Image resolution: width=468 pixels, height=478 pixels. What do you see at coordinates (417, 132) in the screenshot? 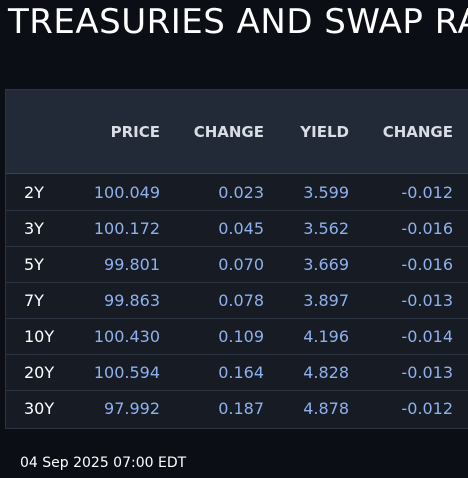
I see `column-header-yield-change: CHANGE` at bounding box center [417, 132].